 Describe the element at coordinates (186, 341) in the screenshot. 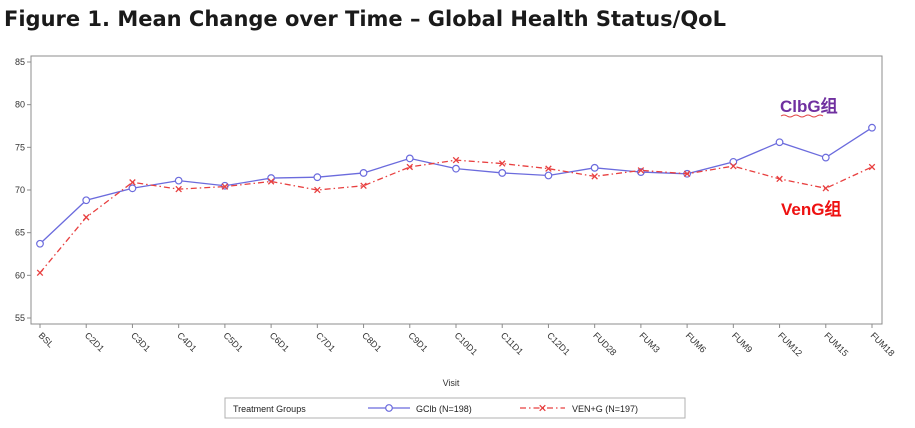

I see `x-tick-label: C4D1` at that location.